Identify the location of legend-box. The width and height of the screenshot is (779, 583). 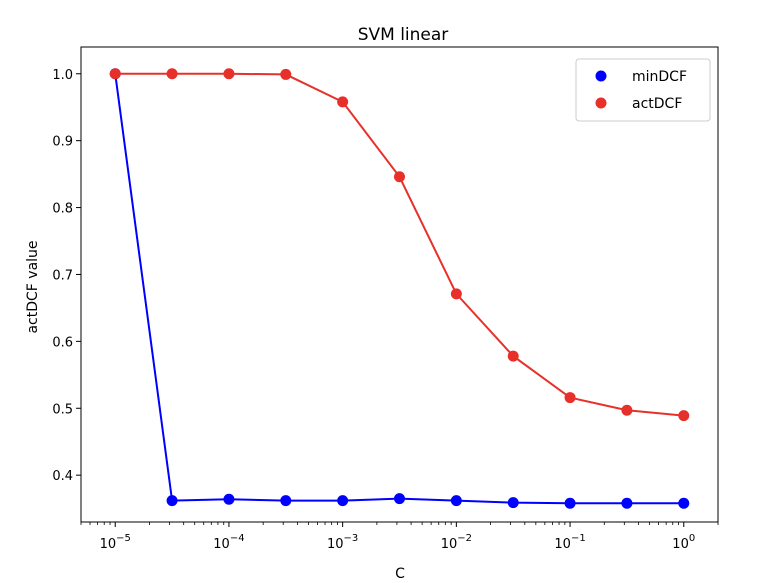
(643, 90).